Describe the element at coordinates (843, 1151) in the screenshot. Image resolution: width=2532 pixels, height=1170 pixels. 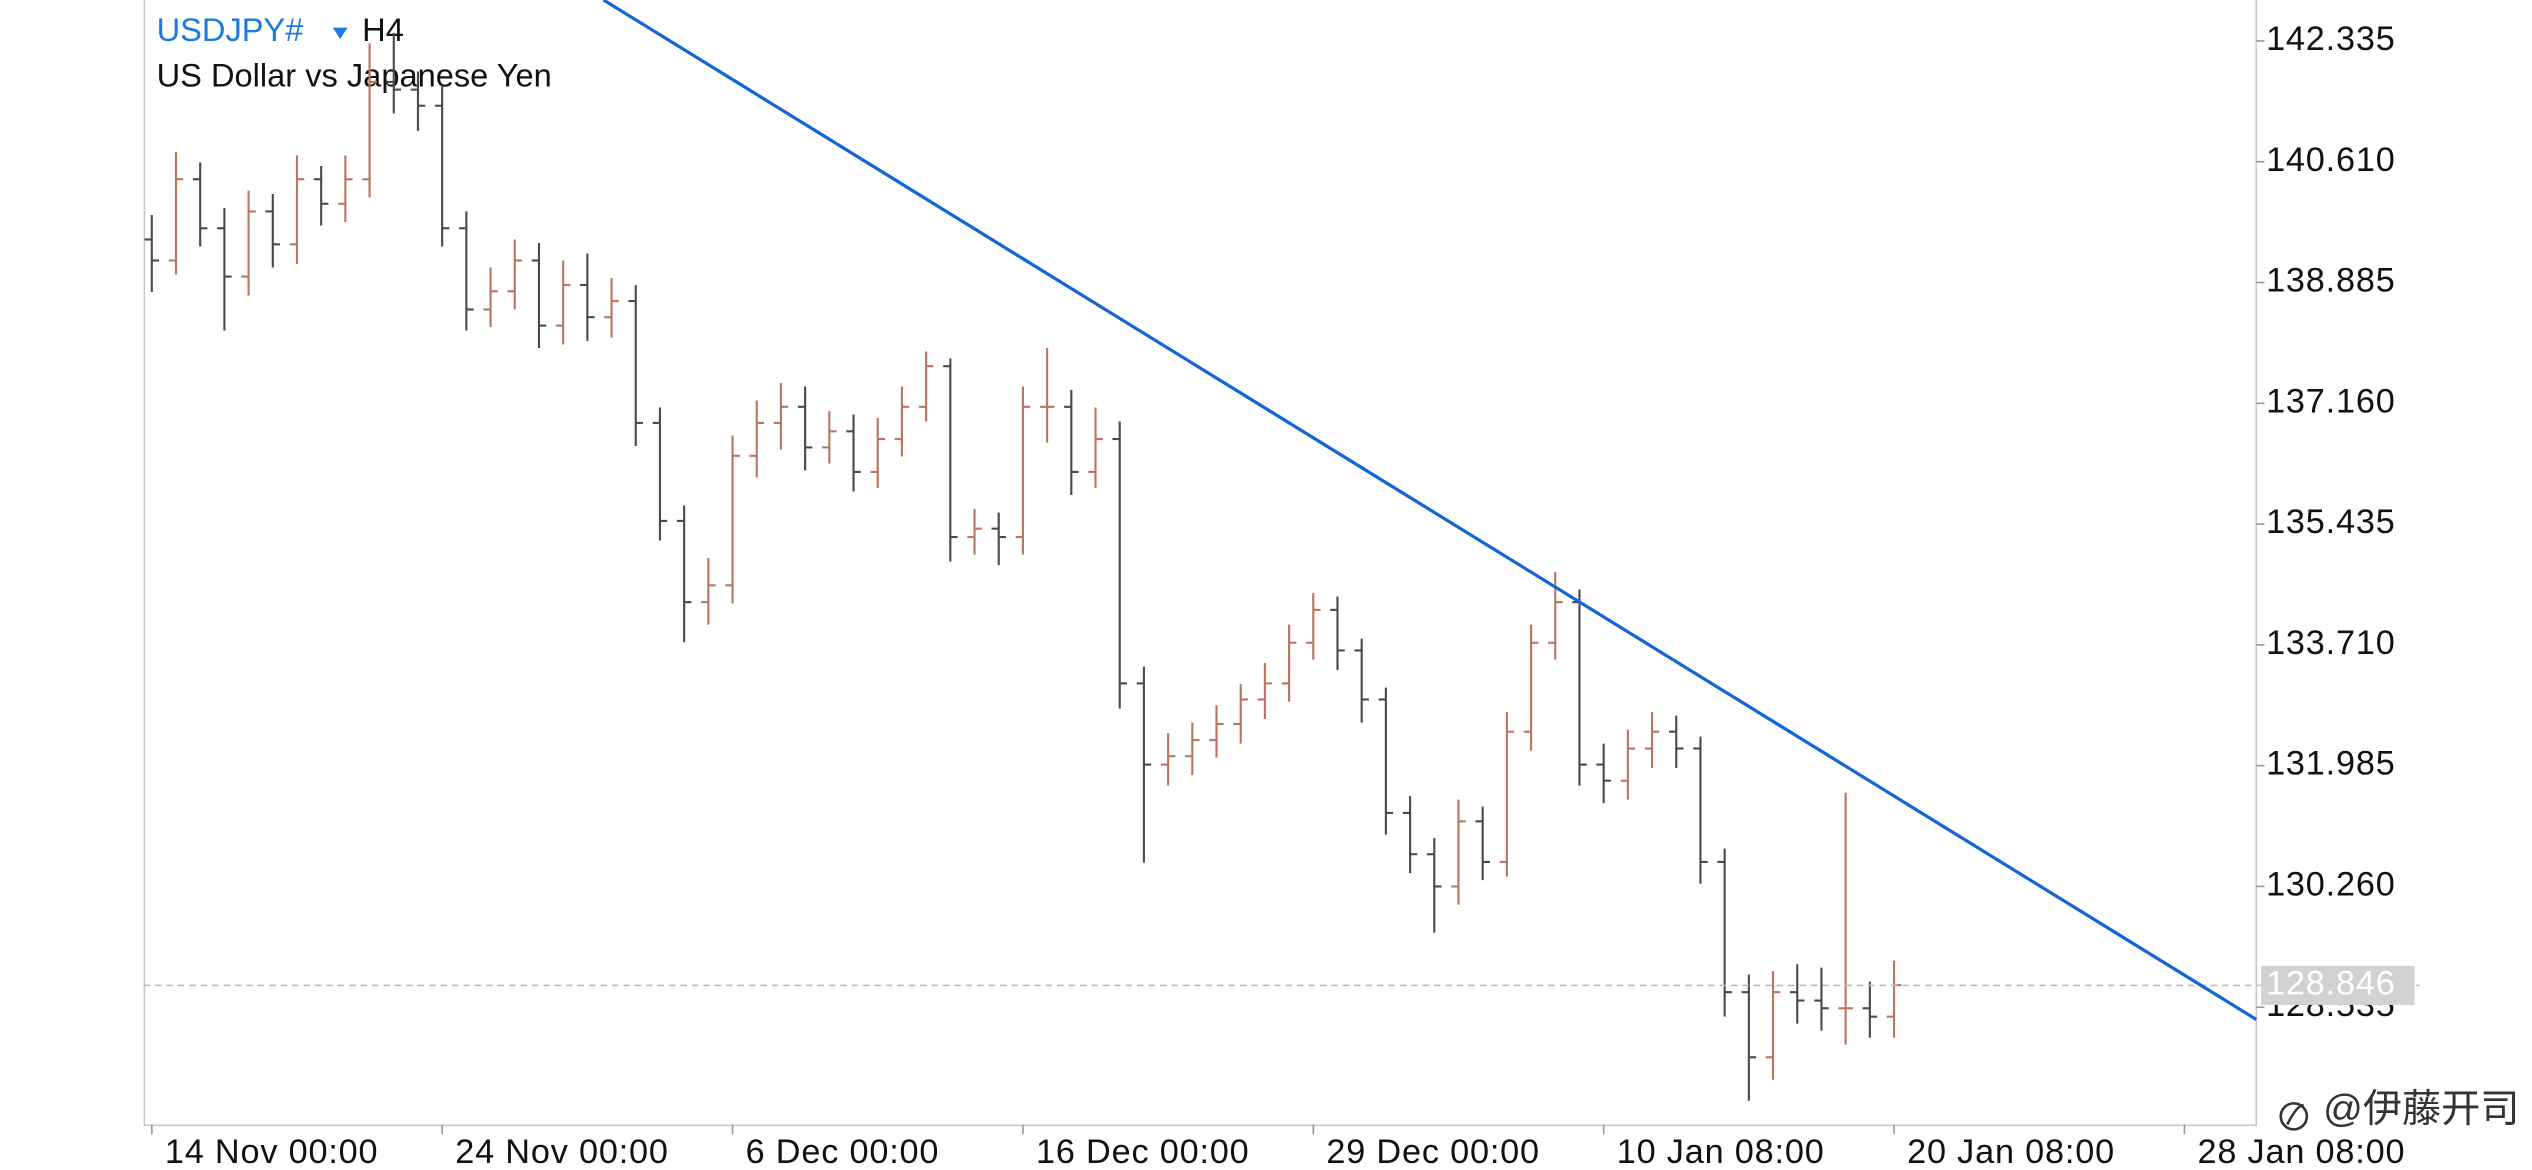
I see `x-tick-label: 6 Dec 00:00` at that location.